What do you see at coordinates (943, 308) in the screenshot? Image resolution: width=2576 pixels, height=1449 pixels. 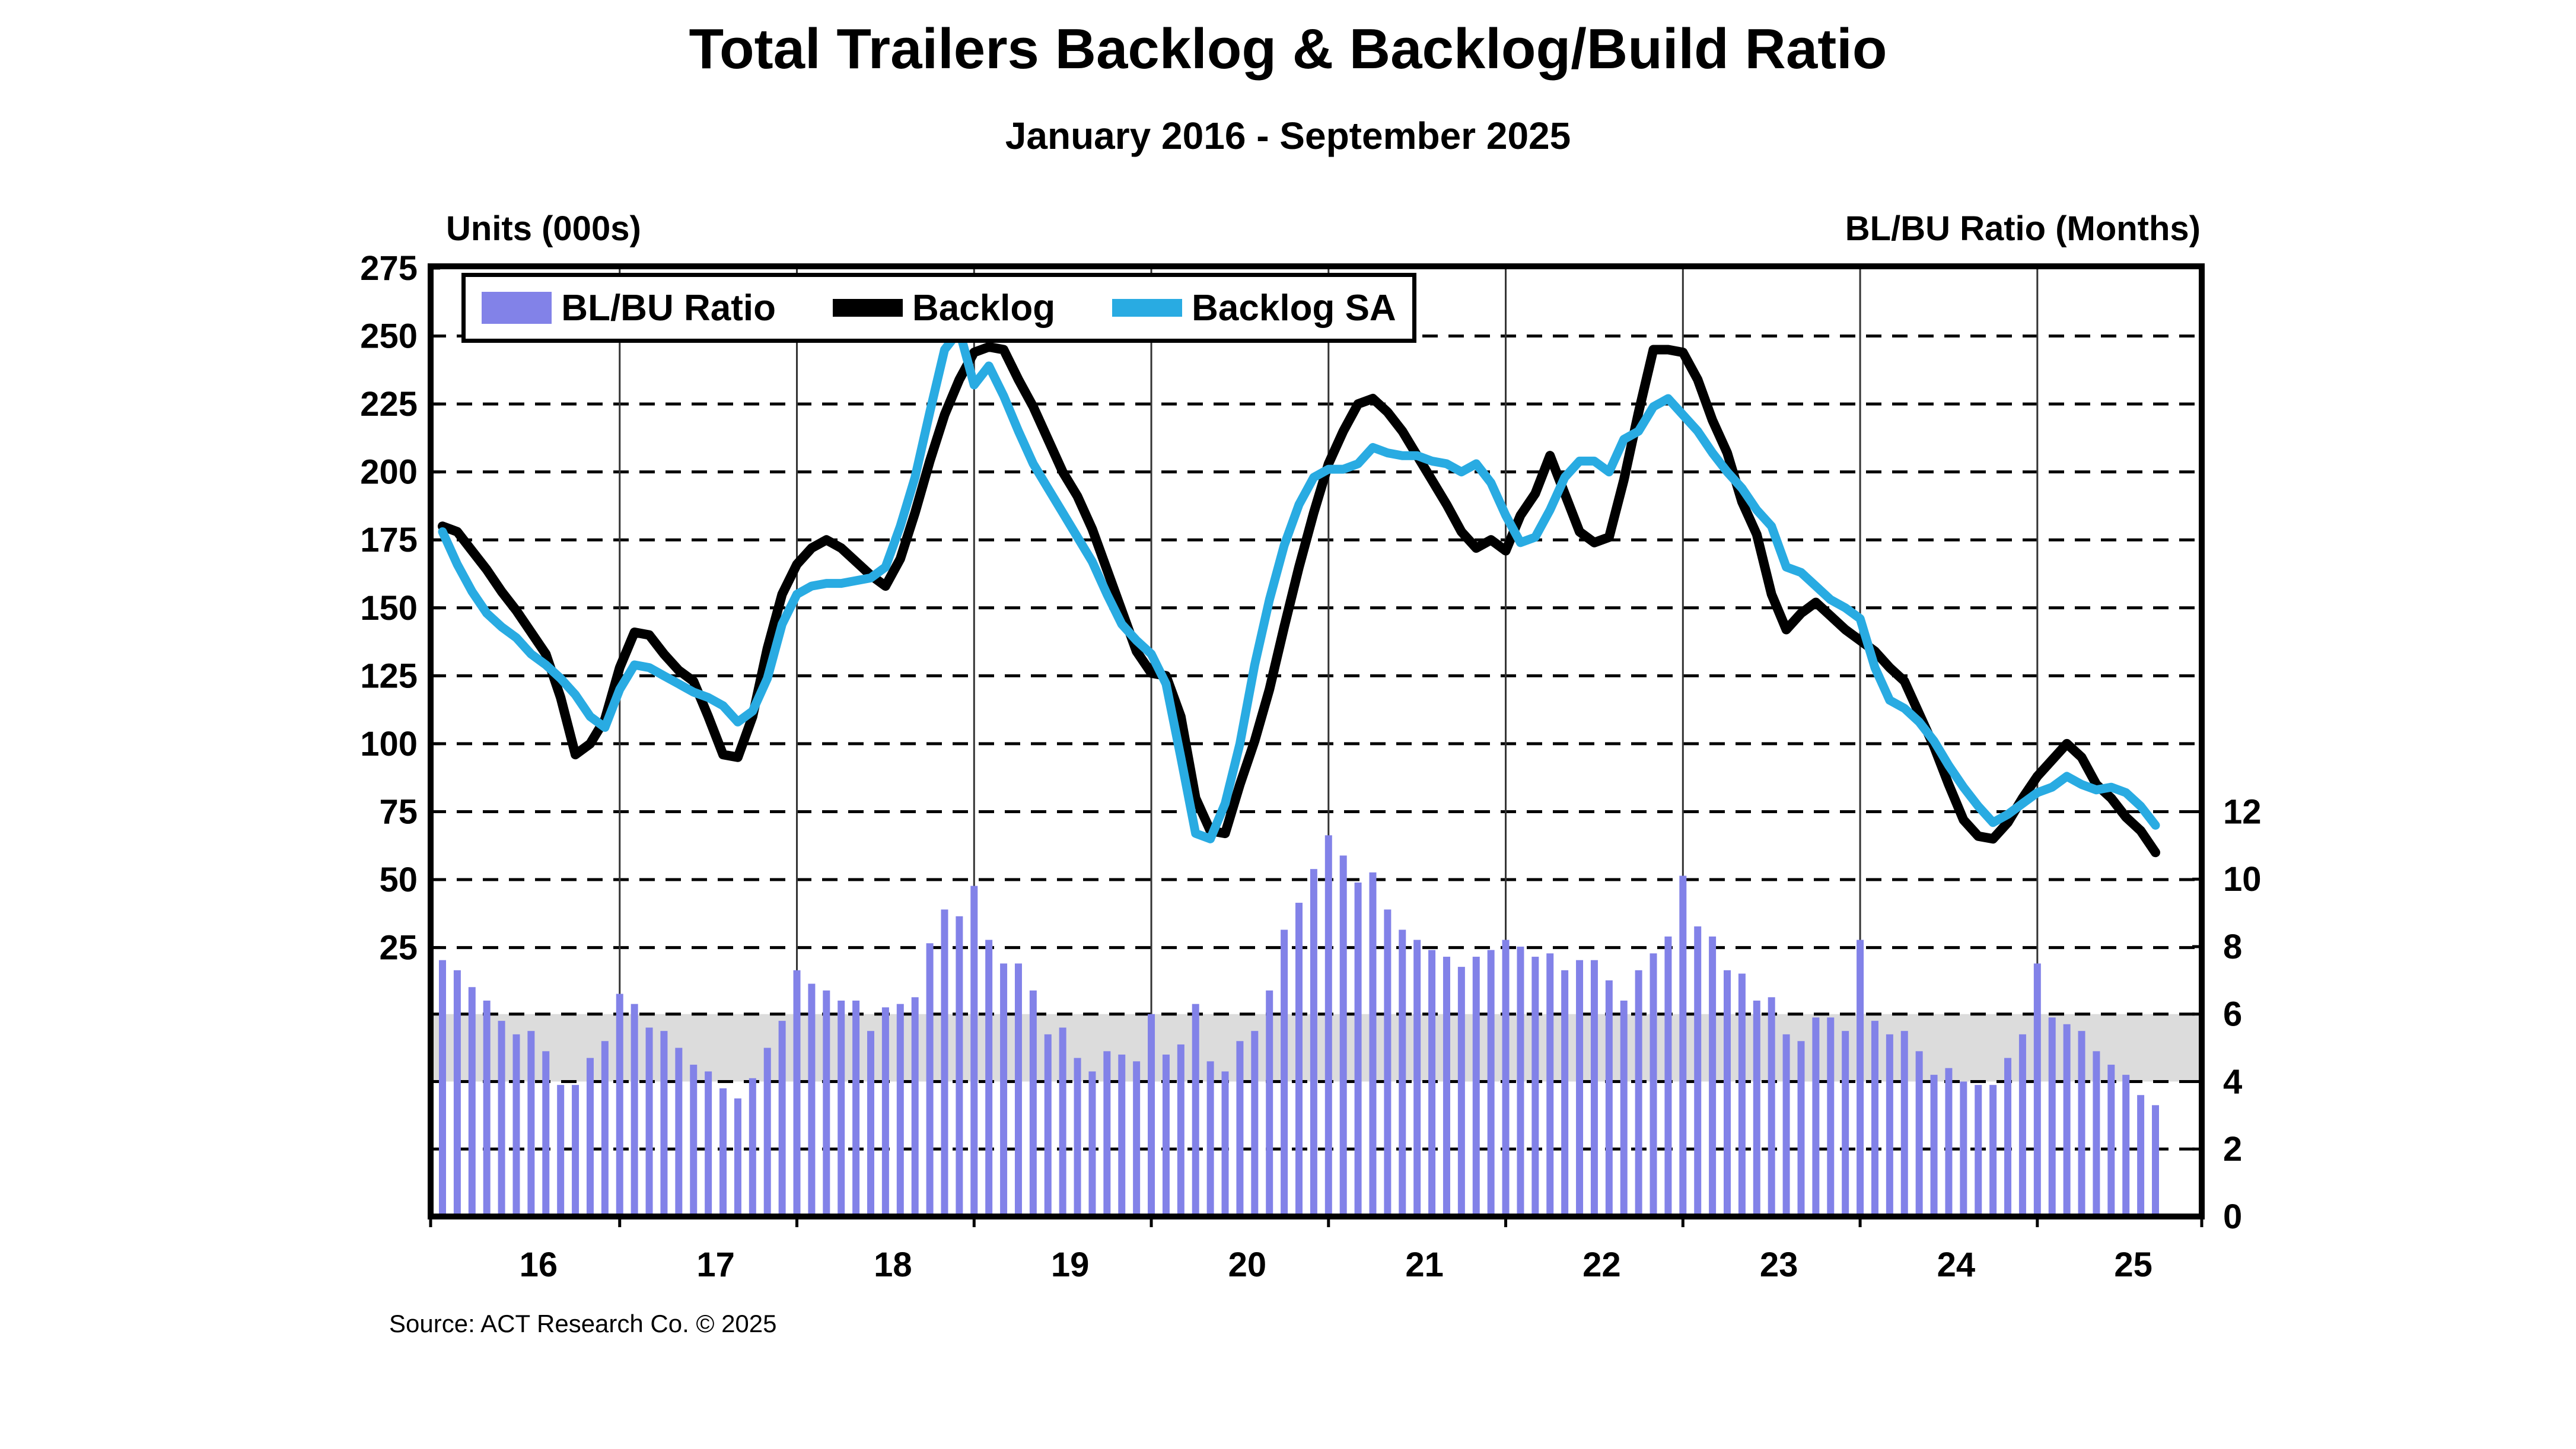 I see `legend-item-backlog: Backlog` at bounding box center [943, 308].